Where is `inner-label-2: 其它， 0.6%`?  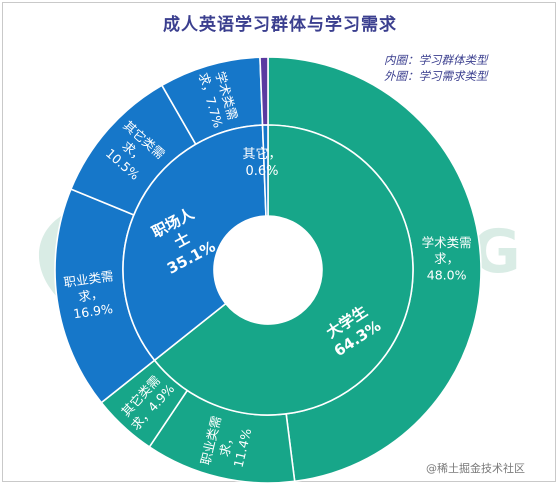 inner-label-2: 其它， 0.6% is located at coordinates (261, 162).